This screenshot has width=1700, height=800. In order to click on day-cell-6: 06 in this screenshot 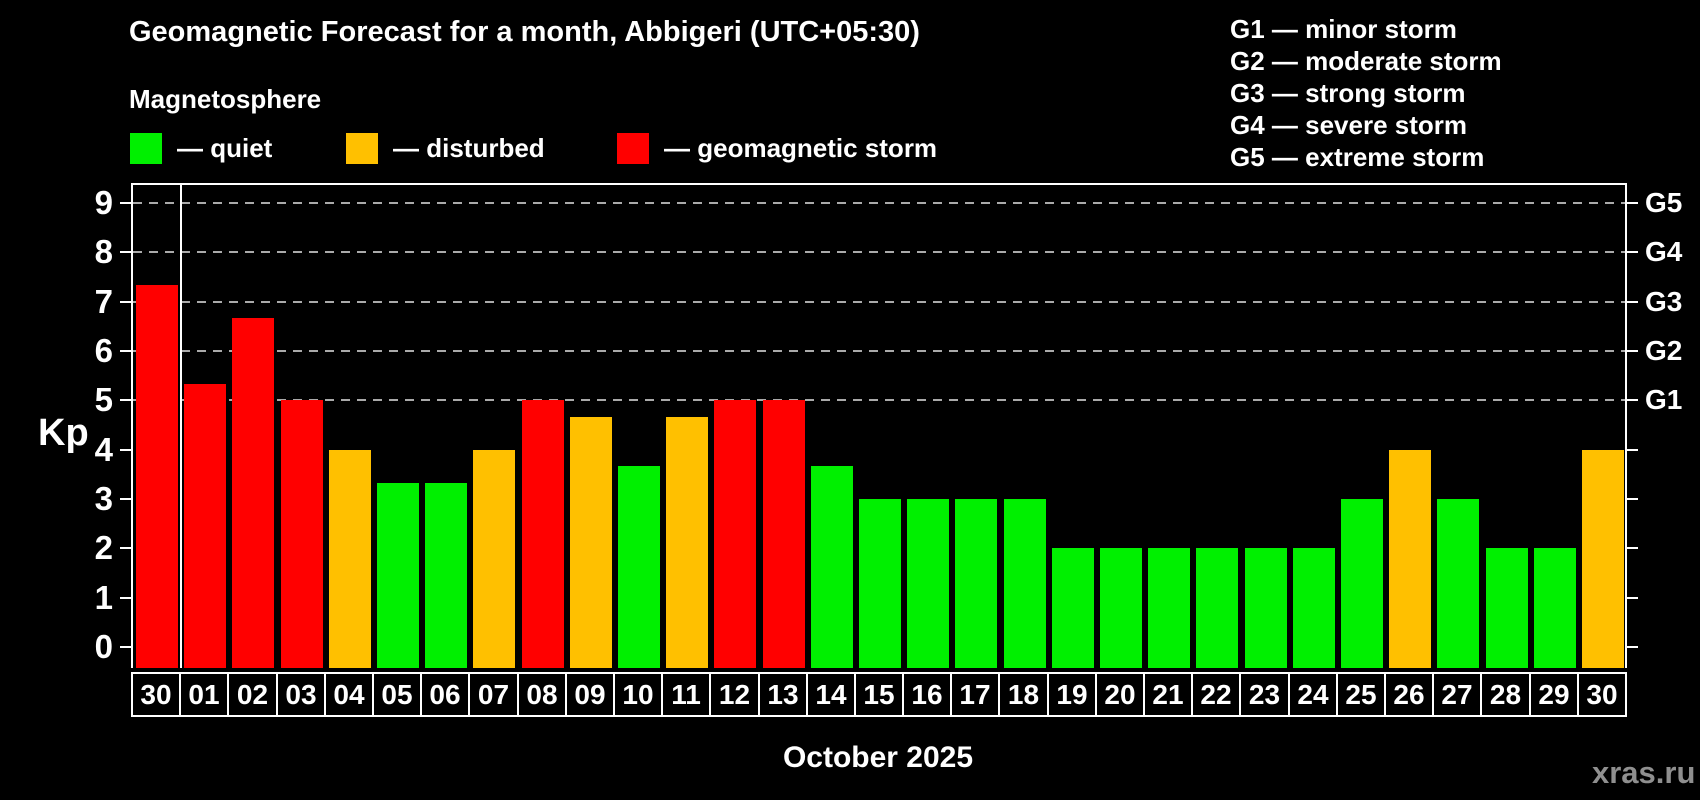, I will do `click(445, 694)`.